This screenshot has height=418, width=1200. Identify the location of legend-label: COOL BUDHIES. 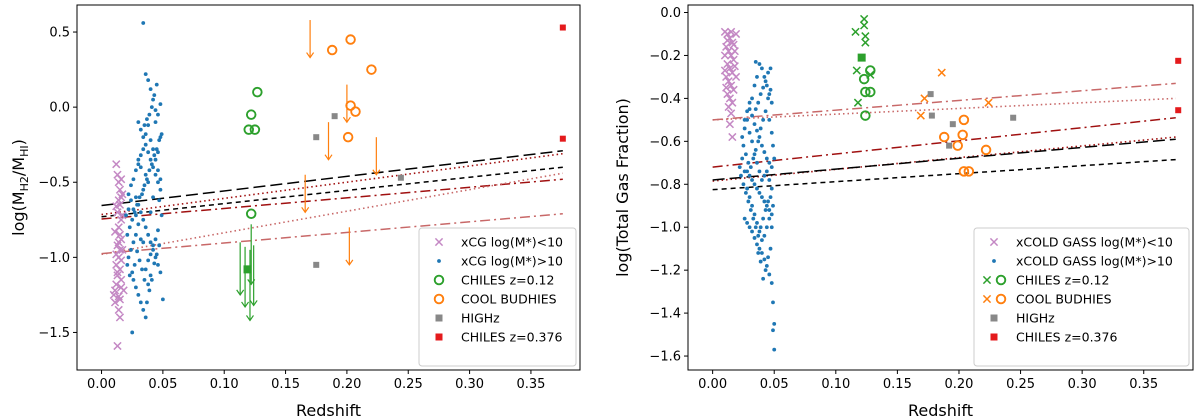
(509, 299).